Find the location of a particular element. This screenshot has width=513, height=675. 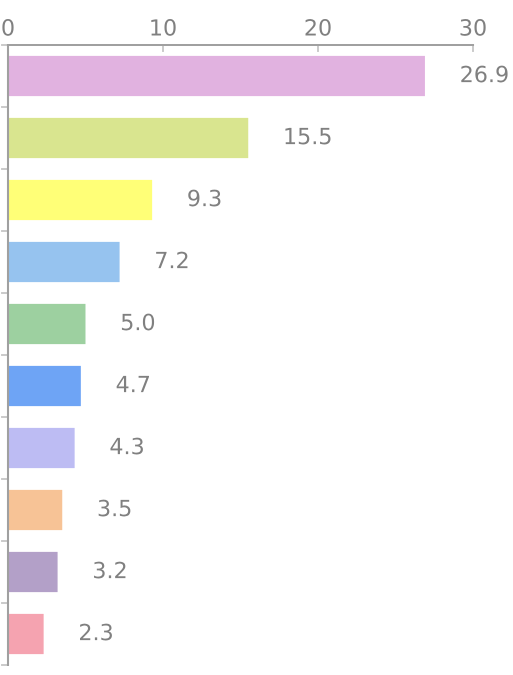

data-label: 3.2 is located at coordinates (110, 570).